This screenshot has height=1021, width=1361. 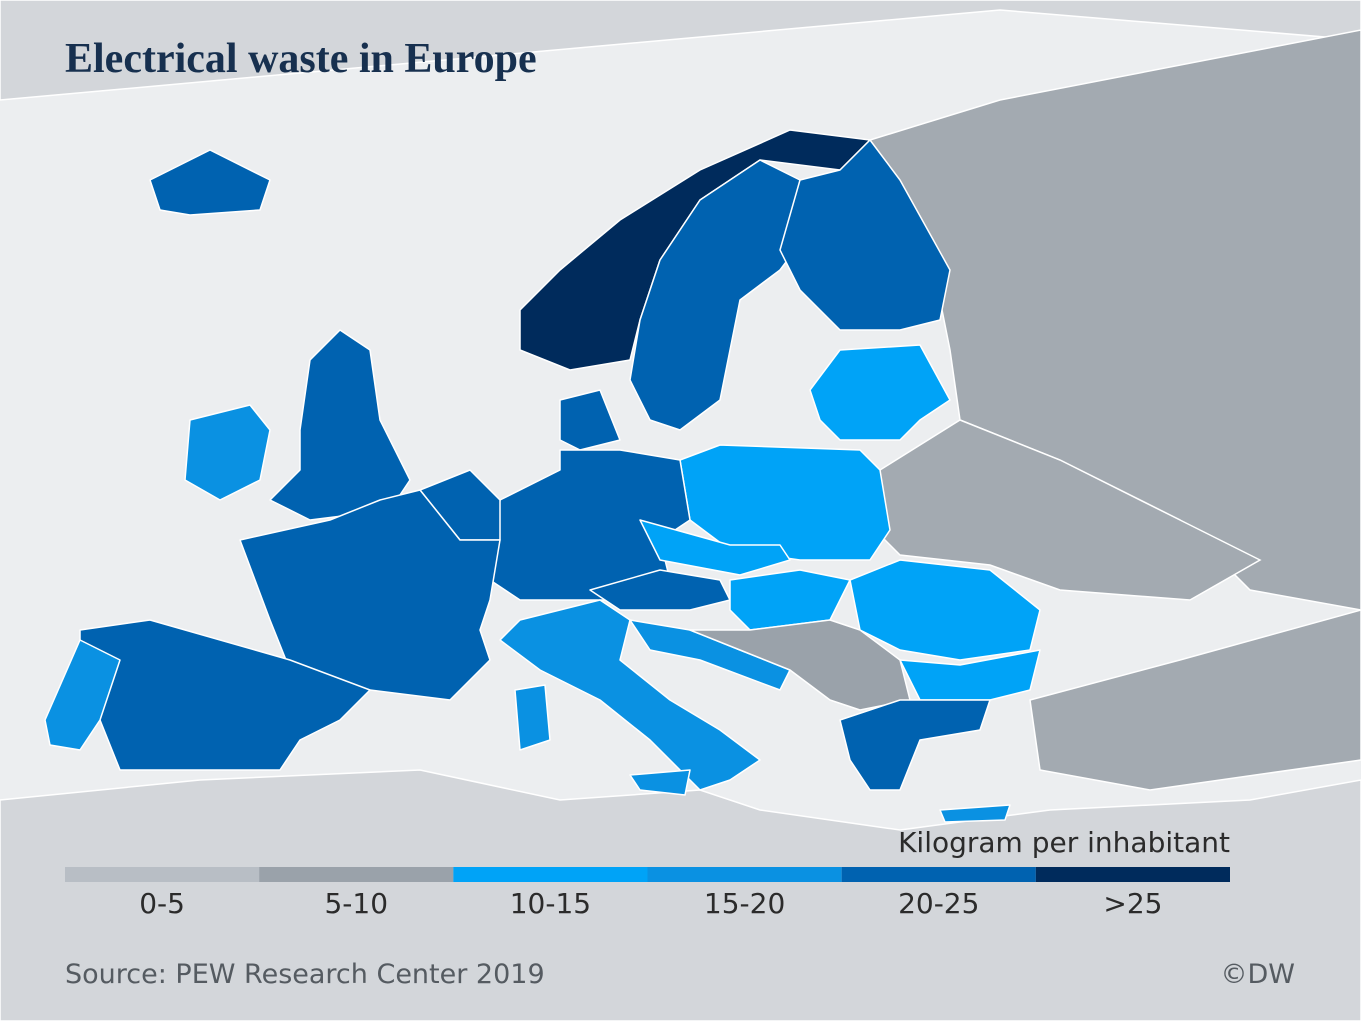 What do you see at coordinates (82, 695) in the screenshot?
I see `country-portugal` at bounding box center [82, 695].